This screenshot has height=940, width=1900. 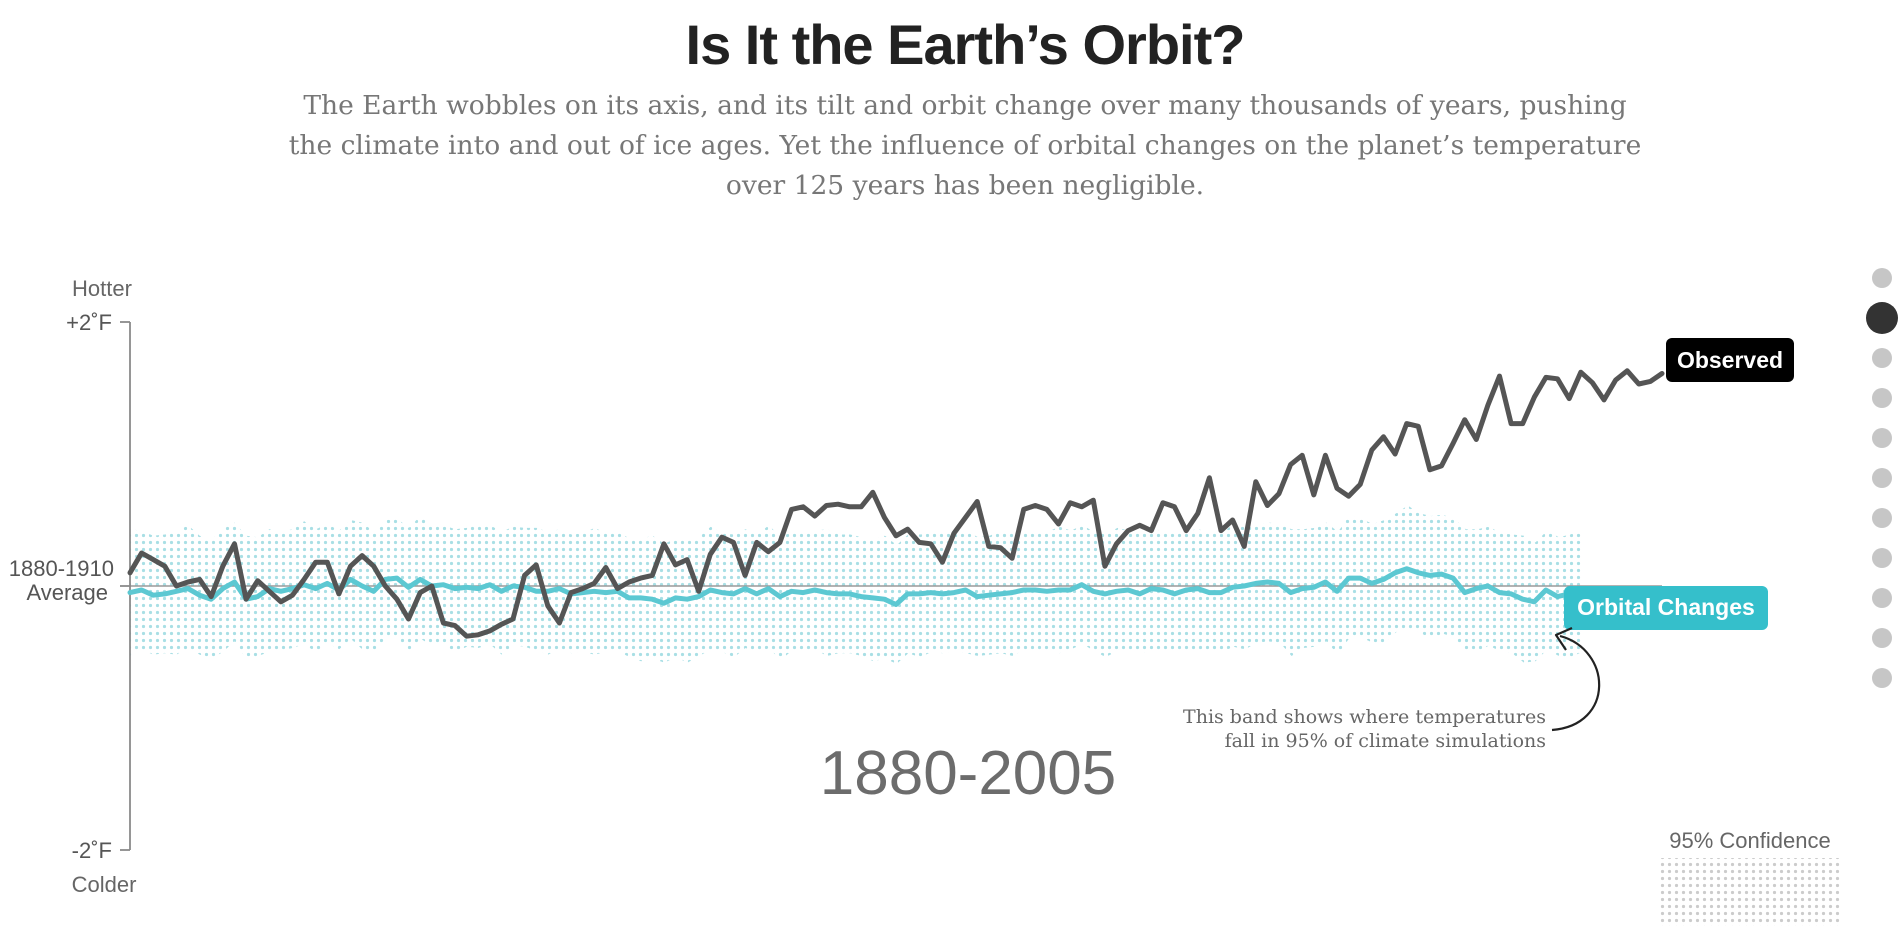 I want to click on y-axis-caption-hotter: Hotter, so click(x=102, y=288).